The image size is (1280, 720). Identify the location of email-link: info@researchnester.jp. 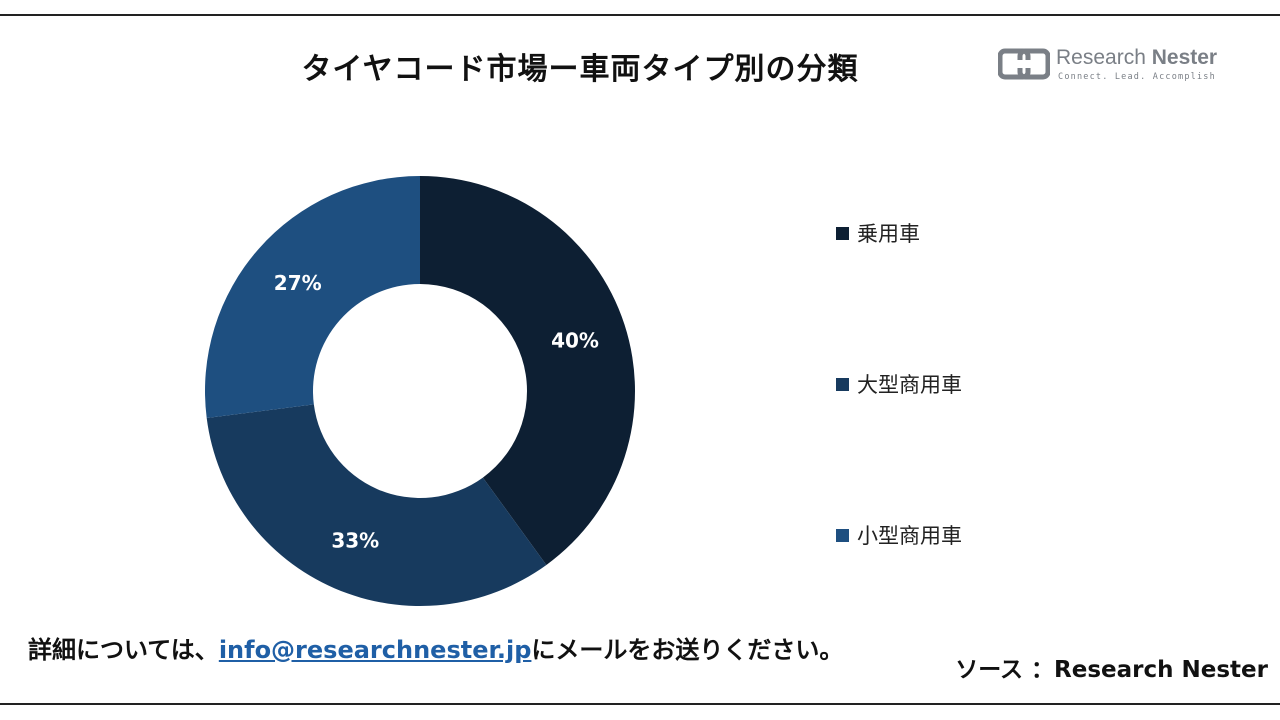
(375, 650).